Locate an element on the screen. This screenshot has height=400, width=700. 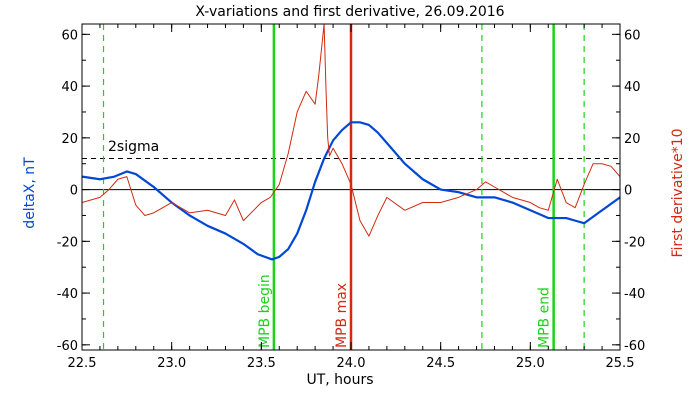
y-right-tick-label-2: -20 is located at coordinates (634, 242).